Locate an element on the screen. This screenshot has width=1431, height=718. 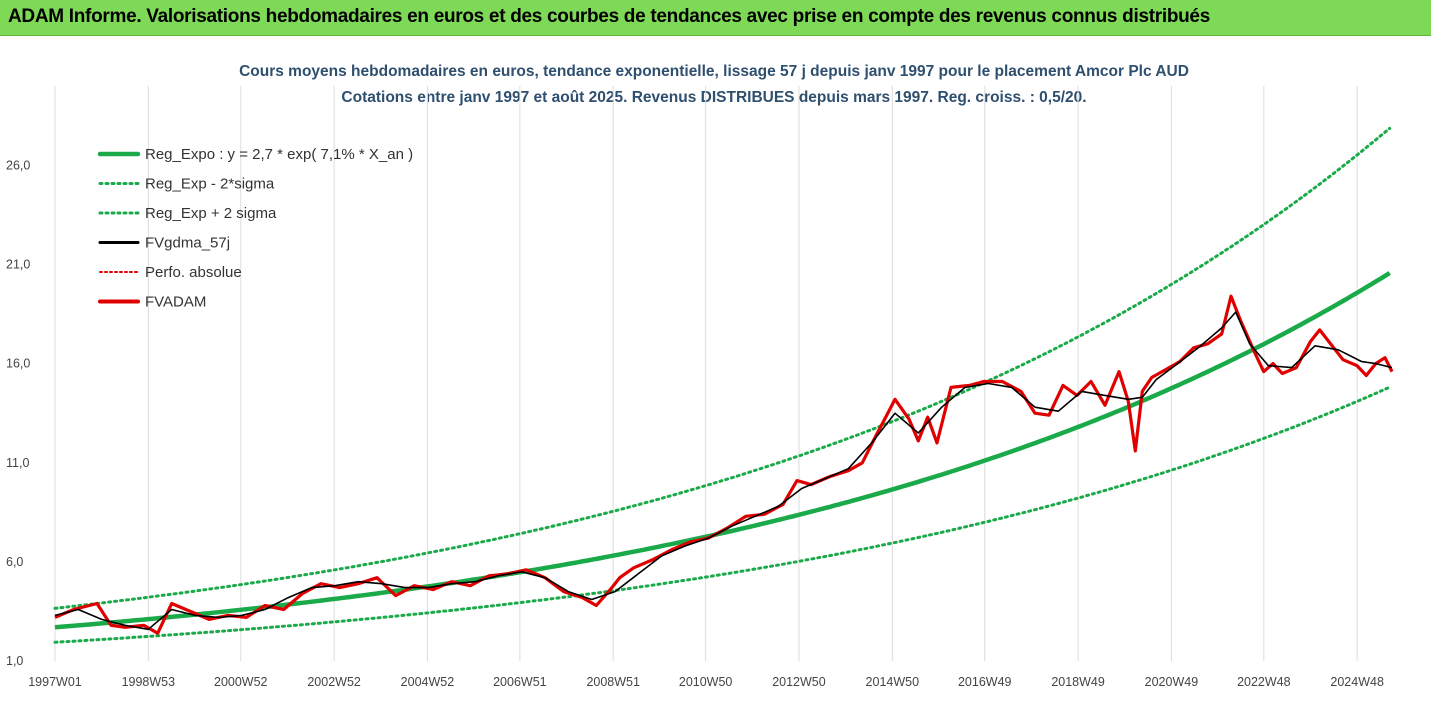
x-tick-label: 2010W50 is located at coordinates (706, 682).